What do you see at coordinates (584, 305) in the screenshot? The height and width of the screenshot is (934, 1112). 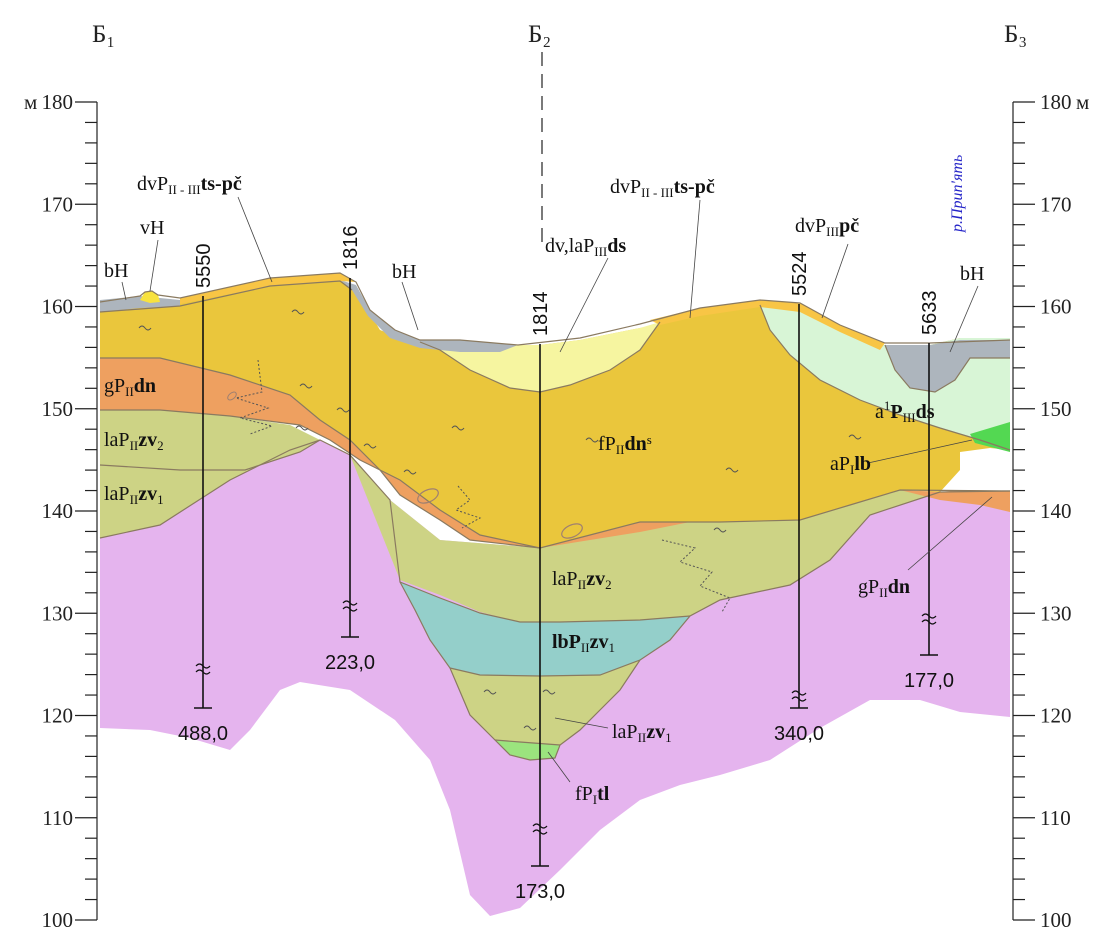 I see `leader-dv-laPds` at bounding box center [584, 305].